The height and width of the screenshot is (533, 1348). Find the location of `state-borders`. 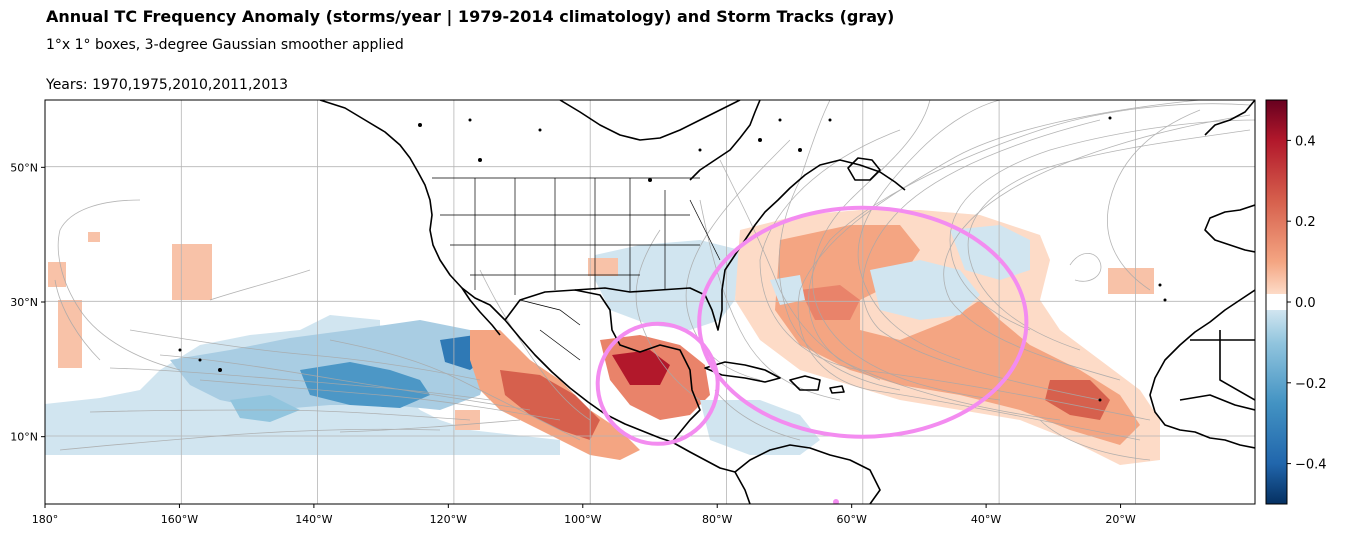

state-borders is located at coordinates (576, 269).